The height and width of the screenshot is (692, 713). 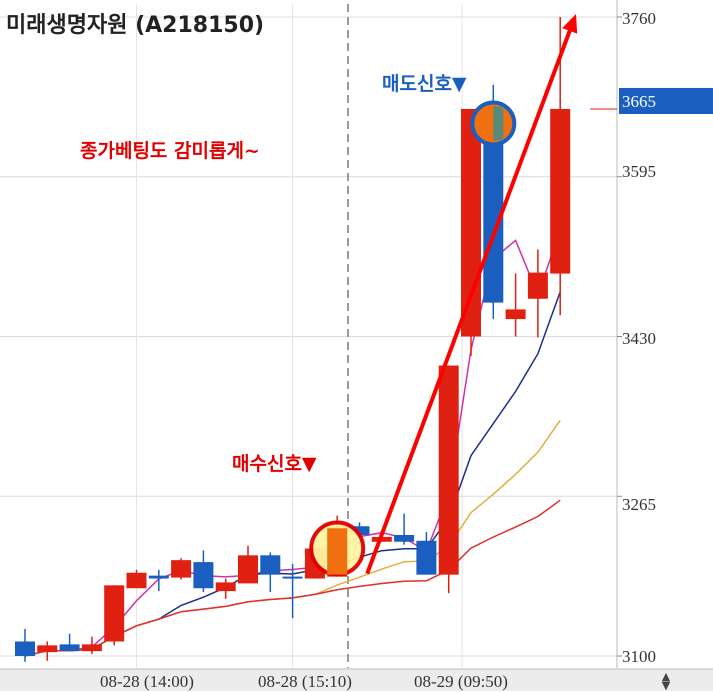 I want to click on trend-arrow-head, so click(x=570, y=24).